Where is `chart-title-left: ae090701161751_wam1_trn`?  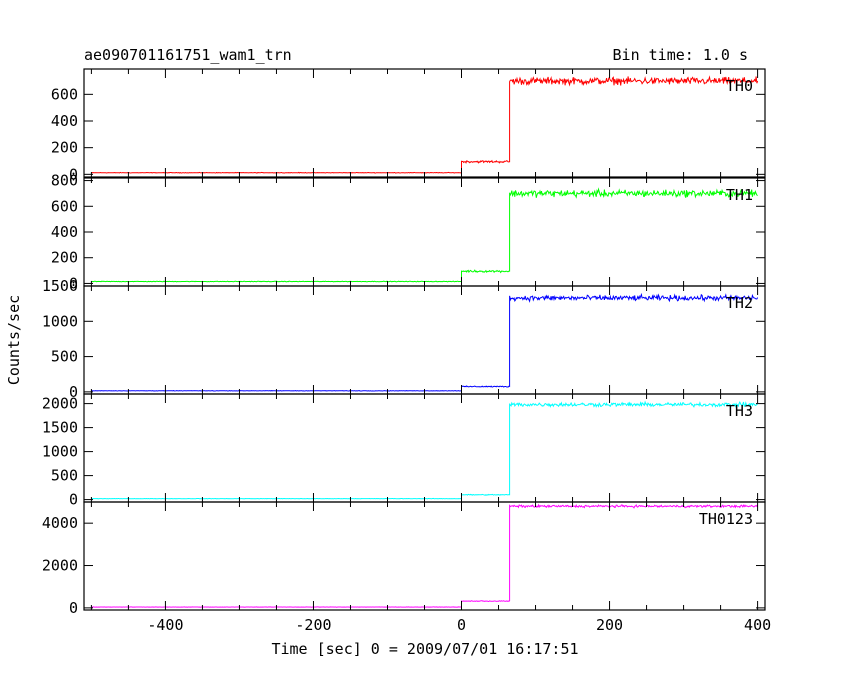
chart-title-left: ae090701161751_wam1_trn is located at coordinates (188, 55).